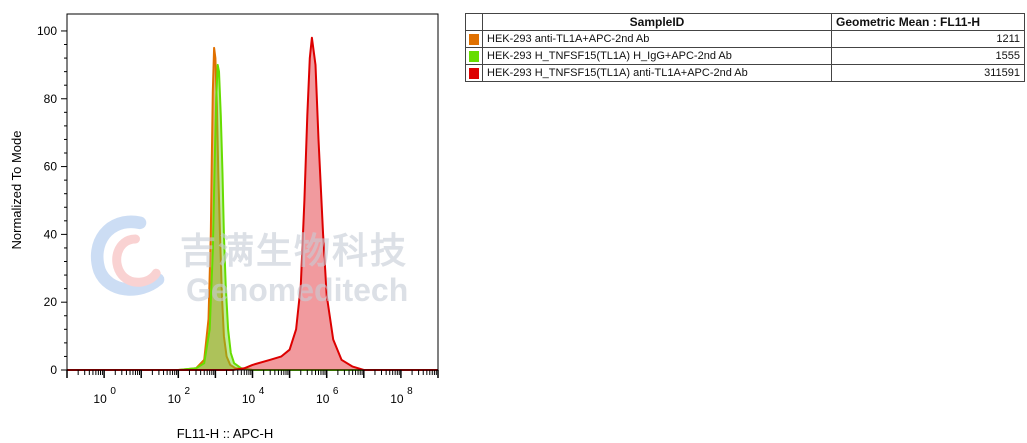 This screenshot has width=1027, height=443. Describe the element at coordinates (336, 391) in the screenshot. I see `x-tick-exponent: 6` at that location.